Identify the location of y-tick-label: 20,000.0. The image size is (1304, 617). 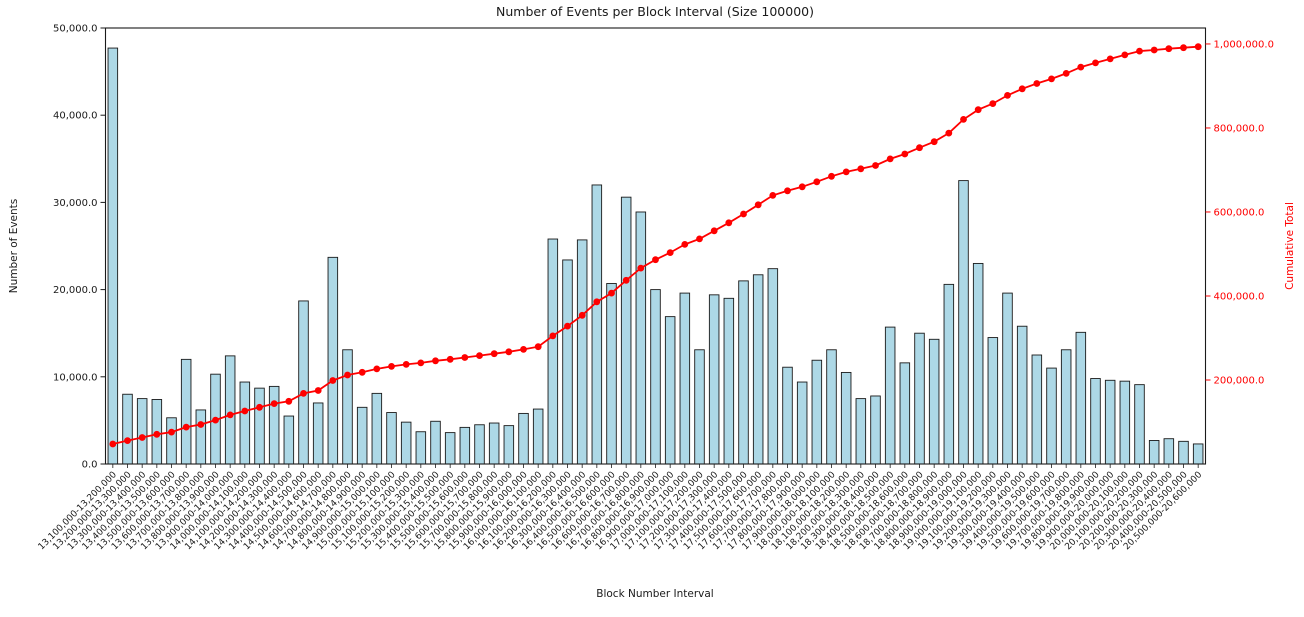
(75, 290).